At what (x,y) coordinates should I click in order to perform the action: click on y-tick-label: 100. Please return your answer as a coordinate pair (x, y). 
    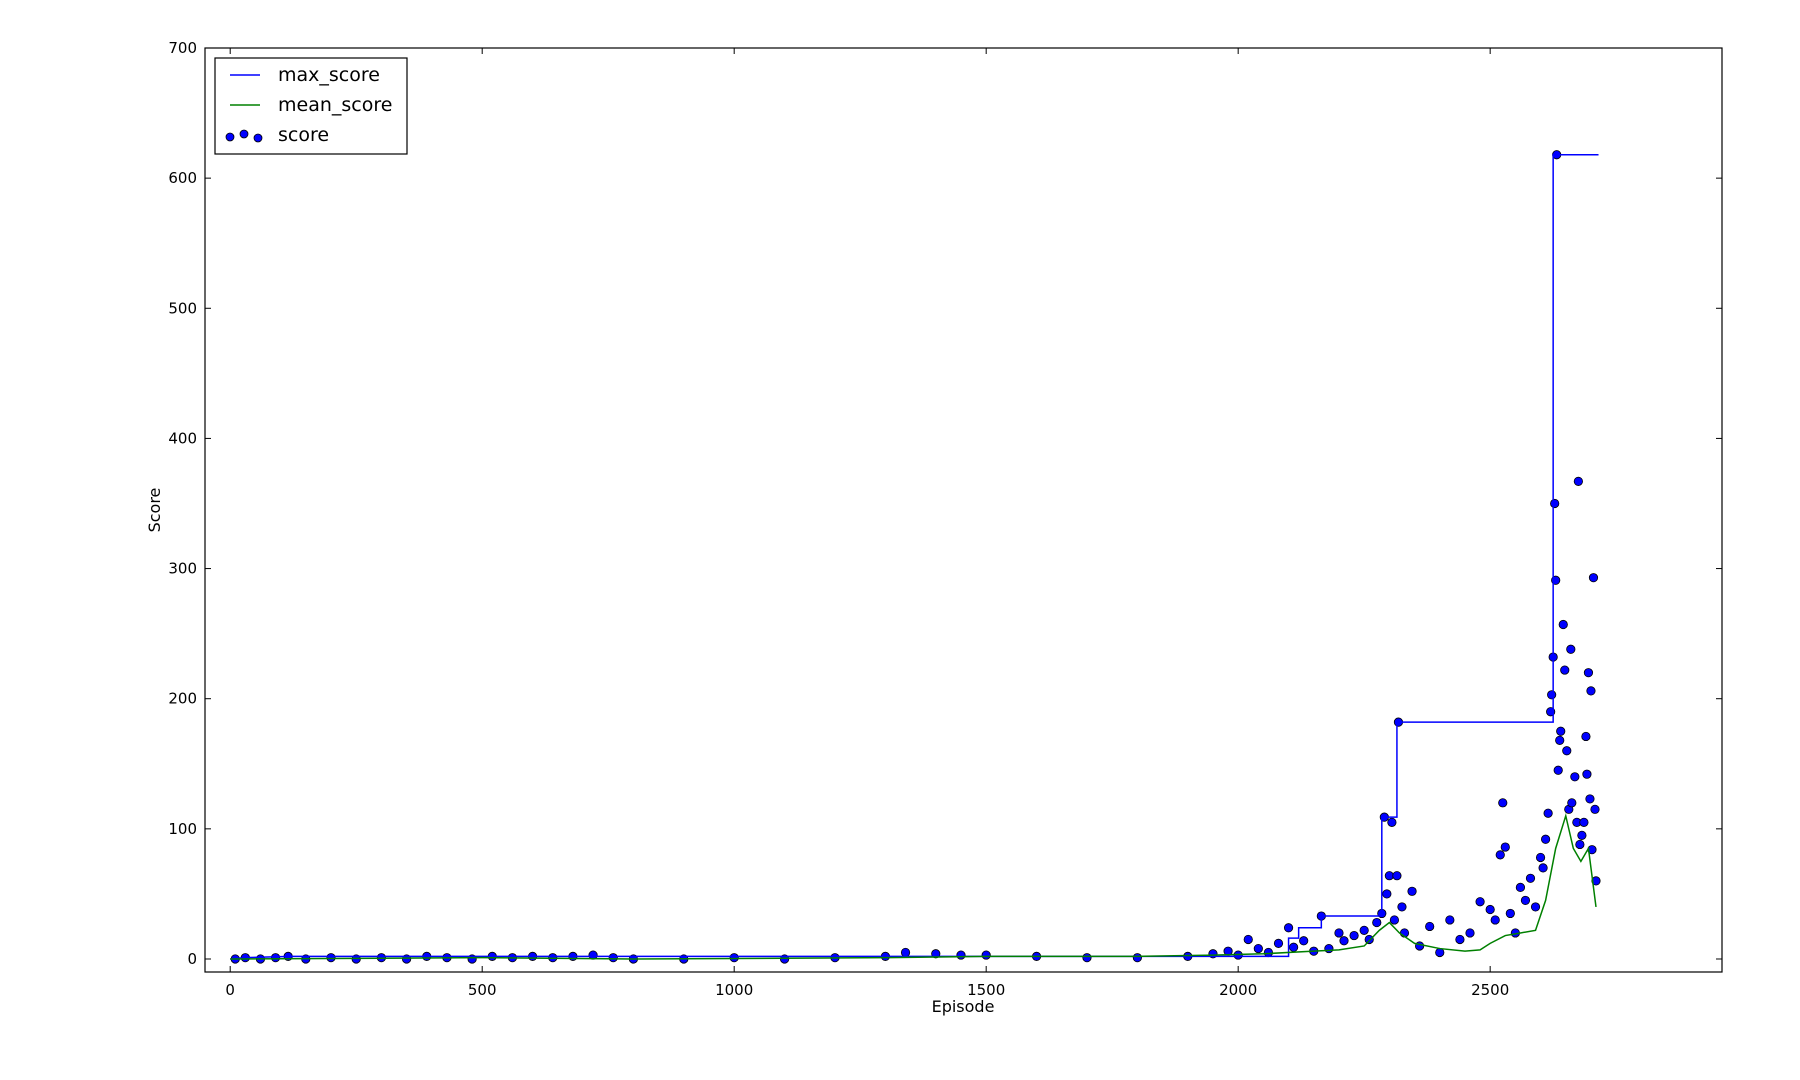
    Looking at the image, I should click on (182, 829).